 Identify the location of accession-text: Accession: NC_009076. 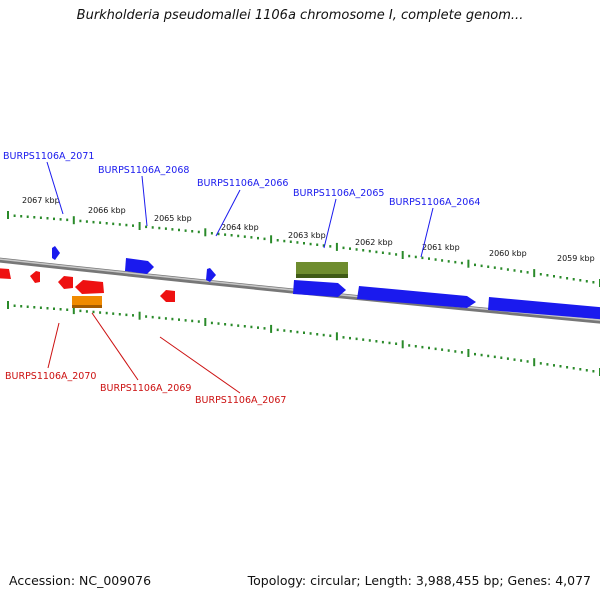
(80, 580).